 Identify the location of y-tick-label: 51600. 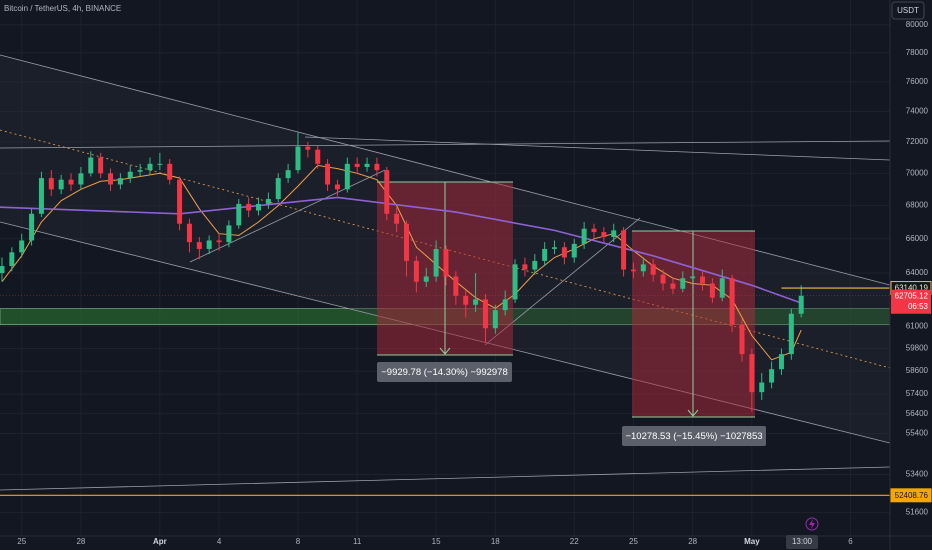
(917, 512).